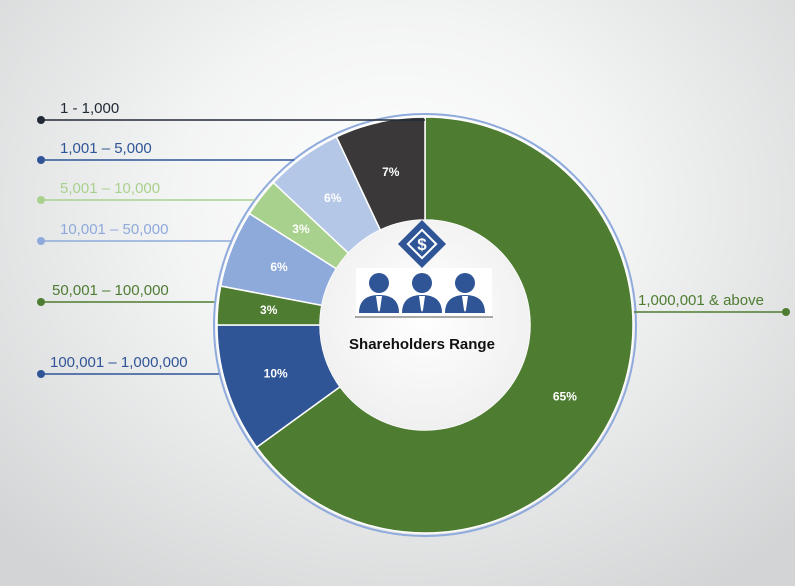  Describe the element at coordinates (701, 300) in the screenshot. I see `category-label-1-000-001-above: 1,000,001 & above` at that location.